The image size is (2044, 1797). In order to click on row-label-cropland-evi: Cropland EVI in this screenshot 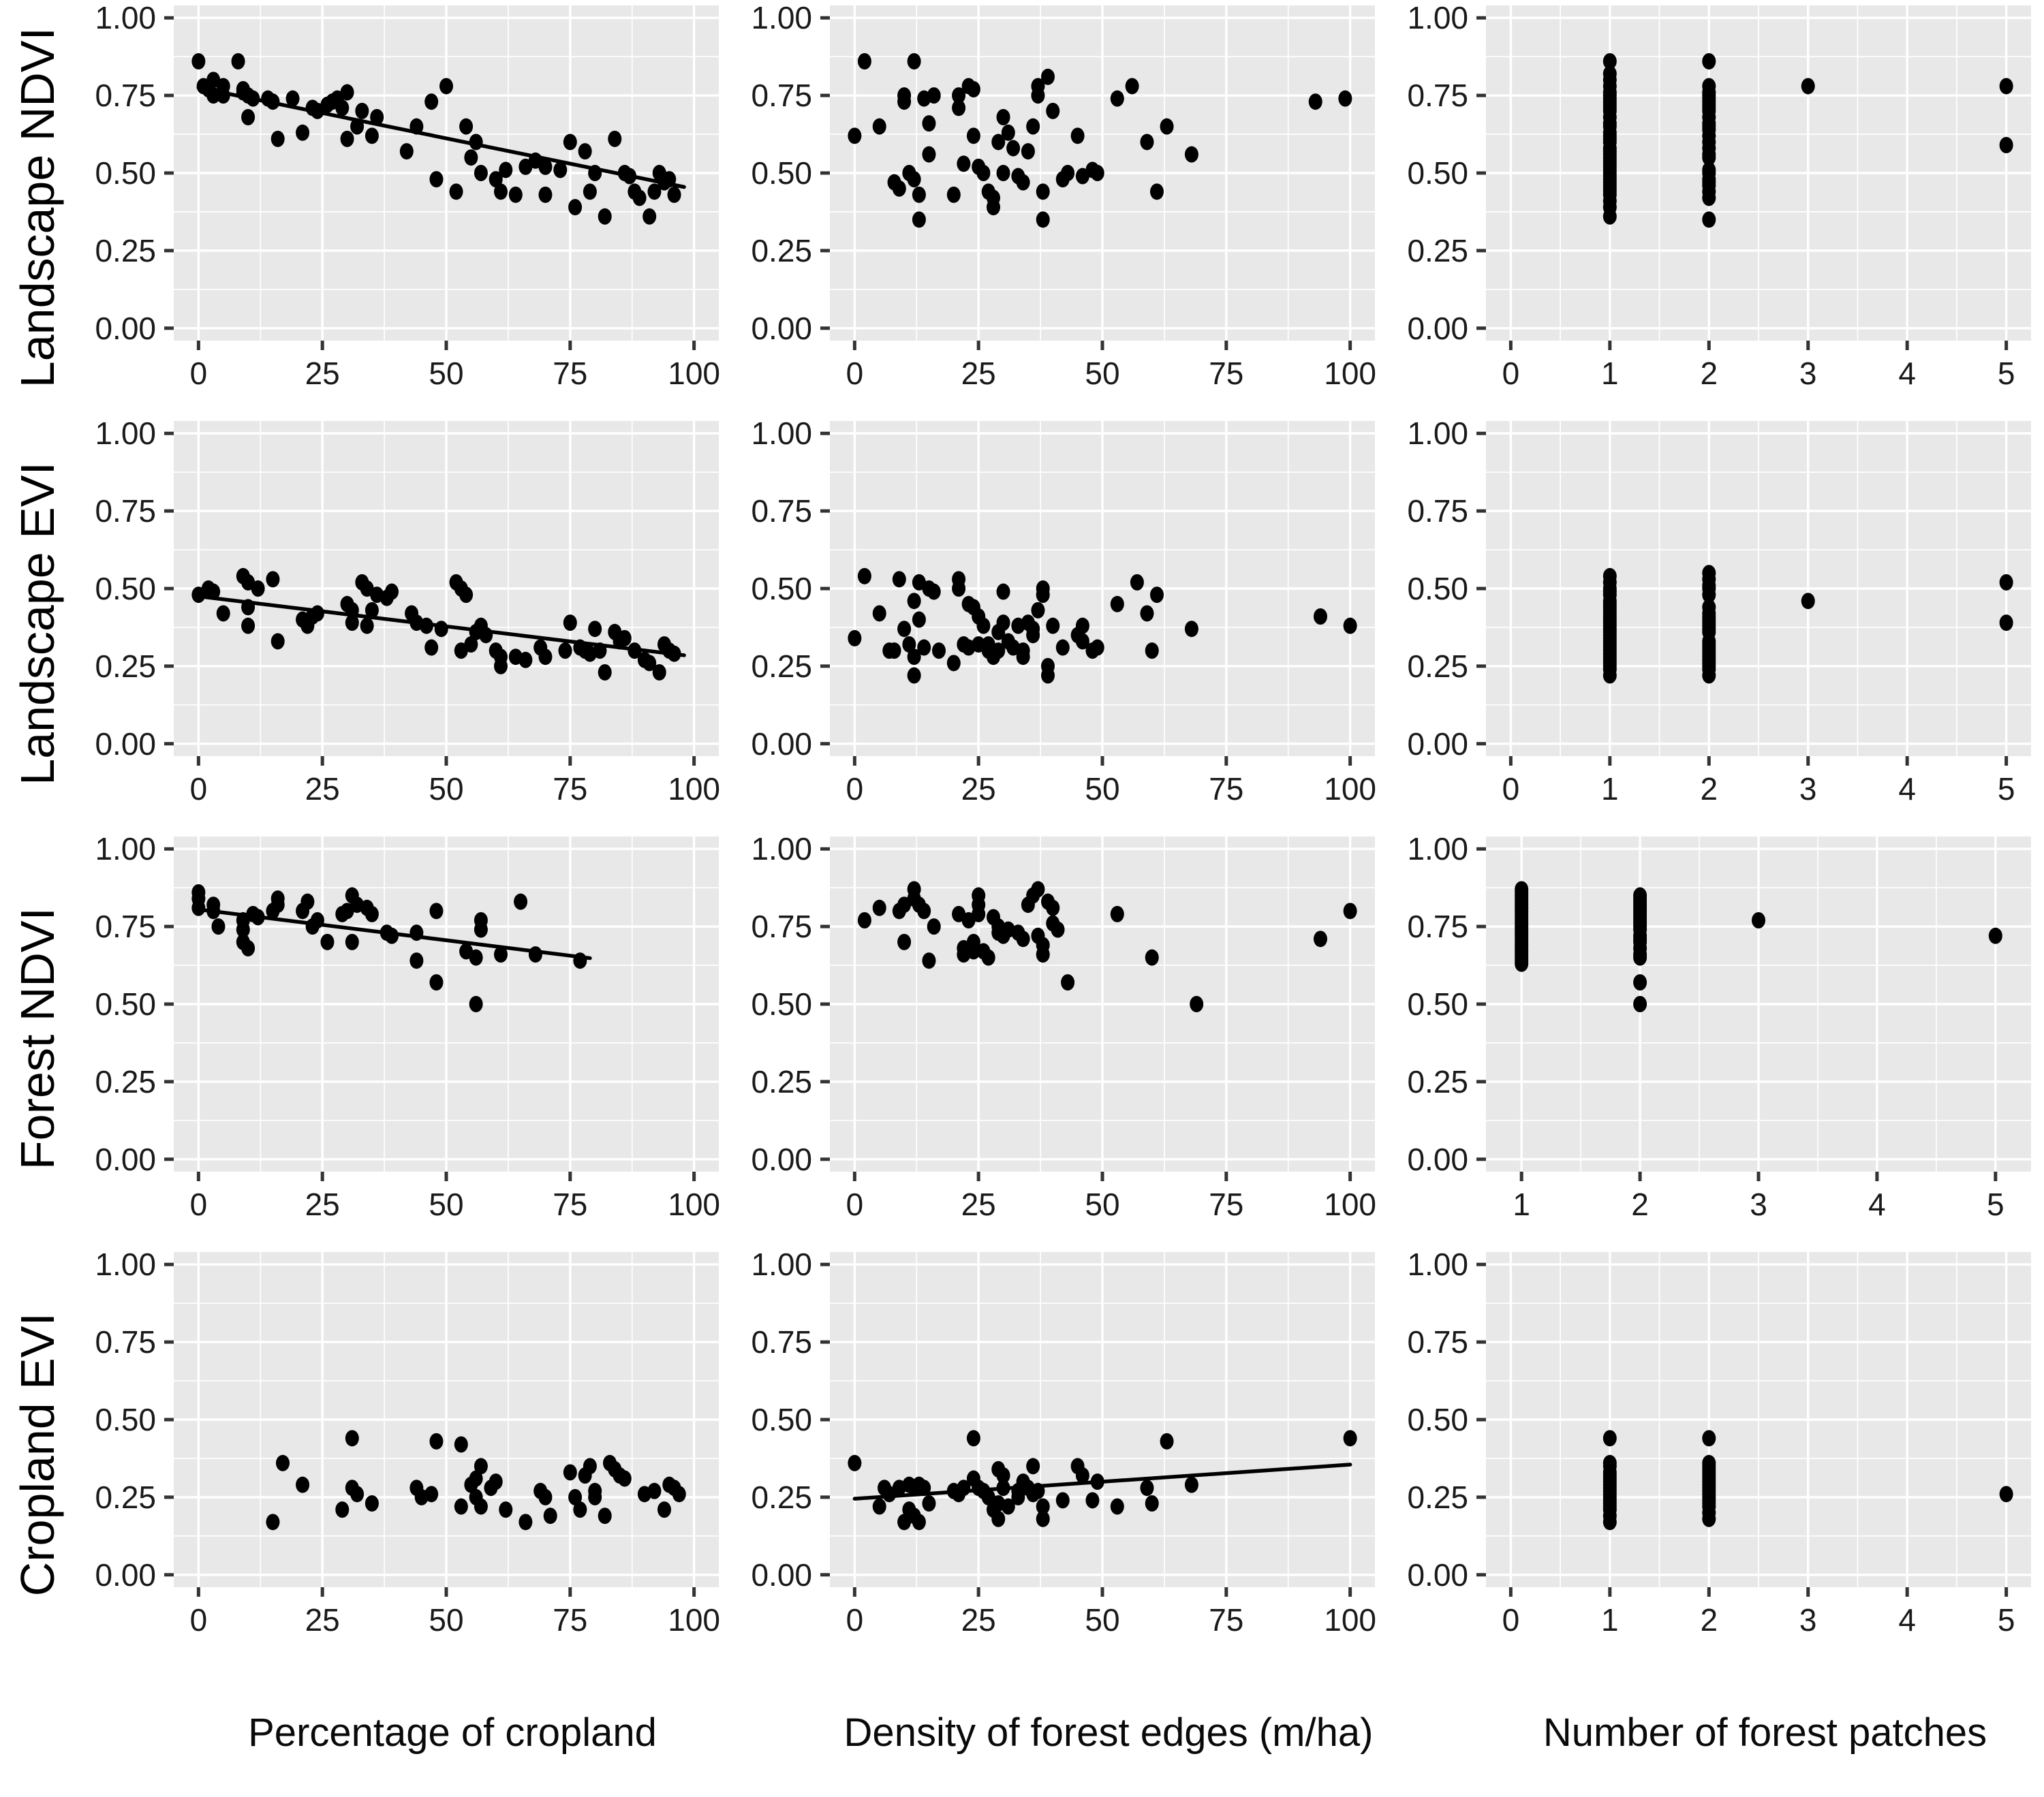, I will do `click(37, 1454)`.